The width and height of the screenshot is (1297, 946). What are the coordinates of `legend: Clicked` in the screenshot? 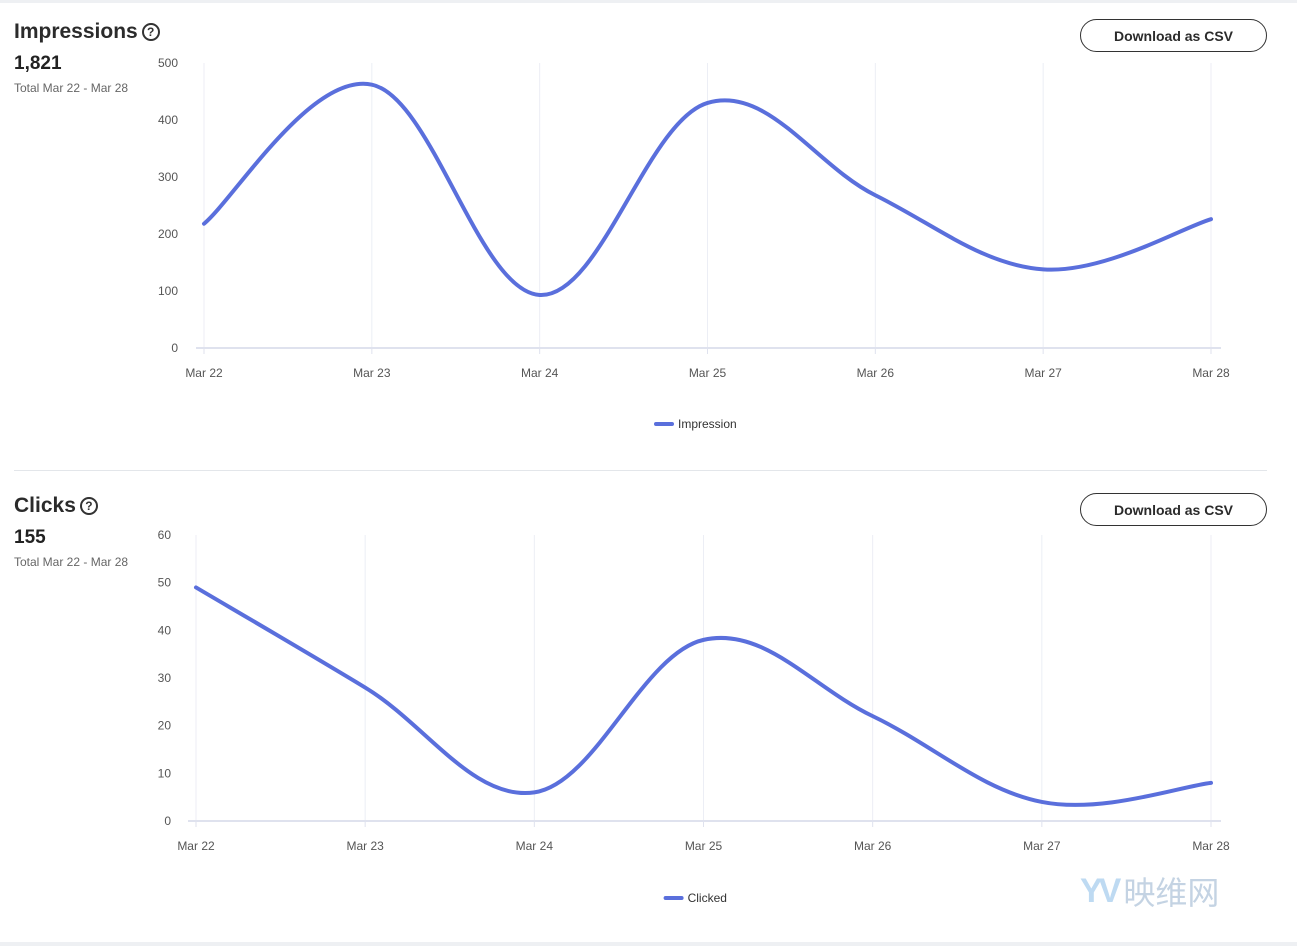 It's located at (695, 898).